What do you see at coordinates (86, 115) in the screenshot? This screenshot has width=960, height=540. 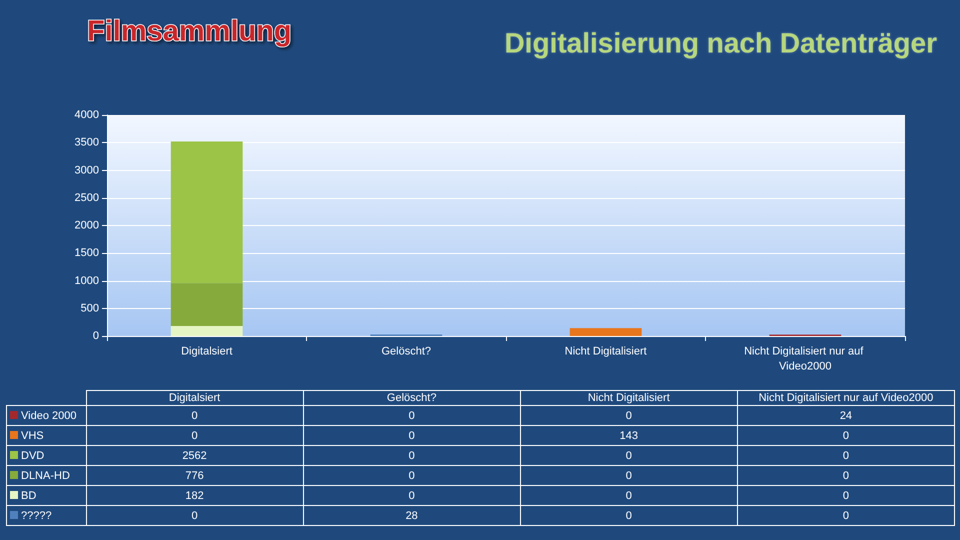 I see `y-tick-label: 4000` at bounding box center [86, 115].